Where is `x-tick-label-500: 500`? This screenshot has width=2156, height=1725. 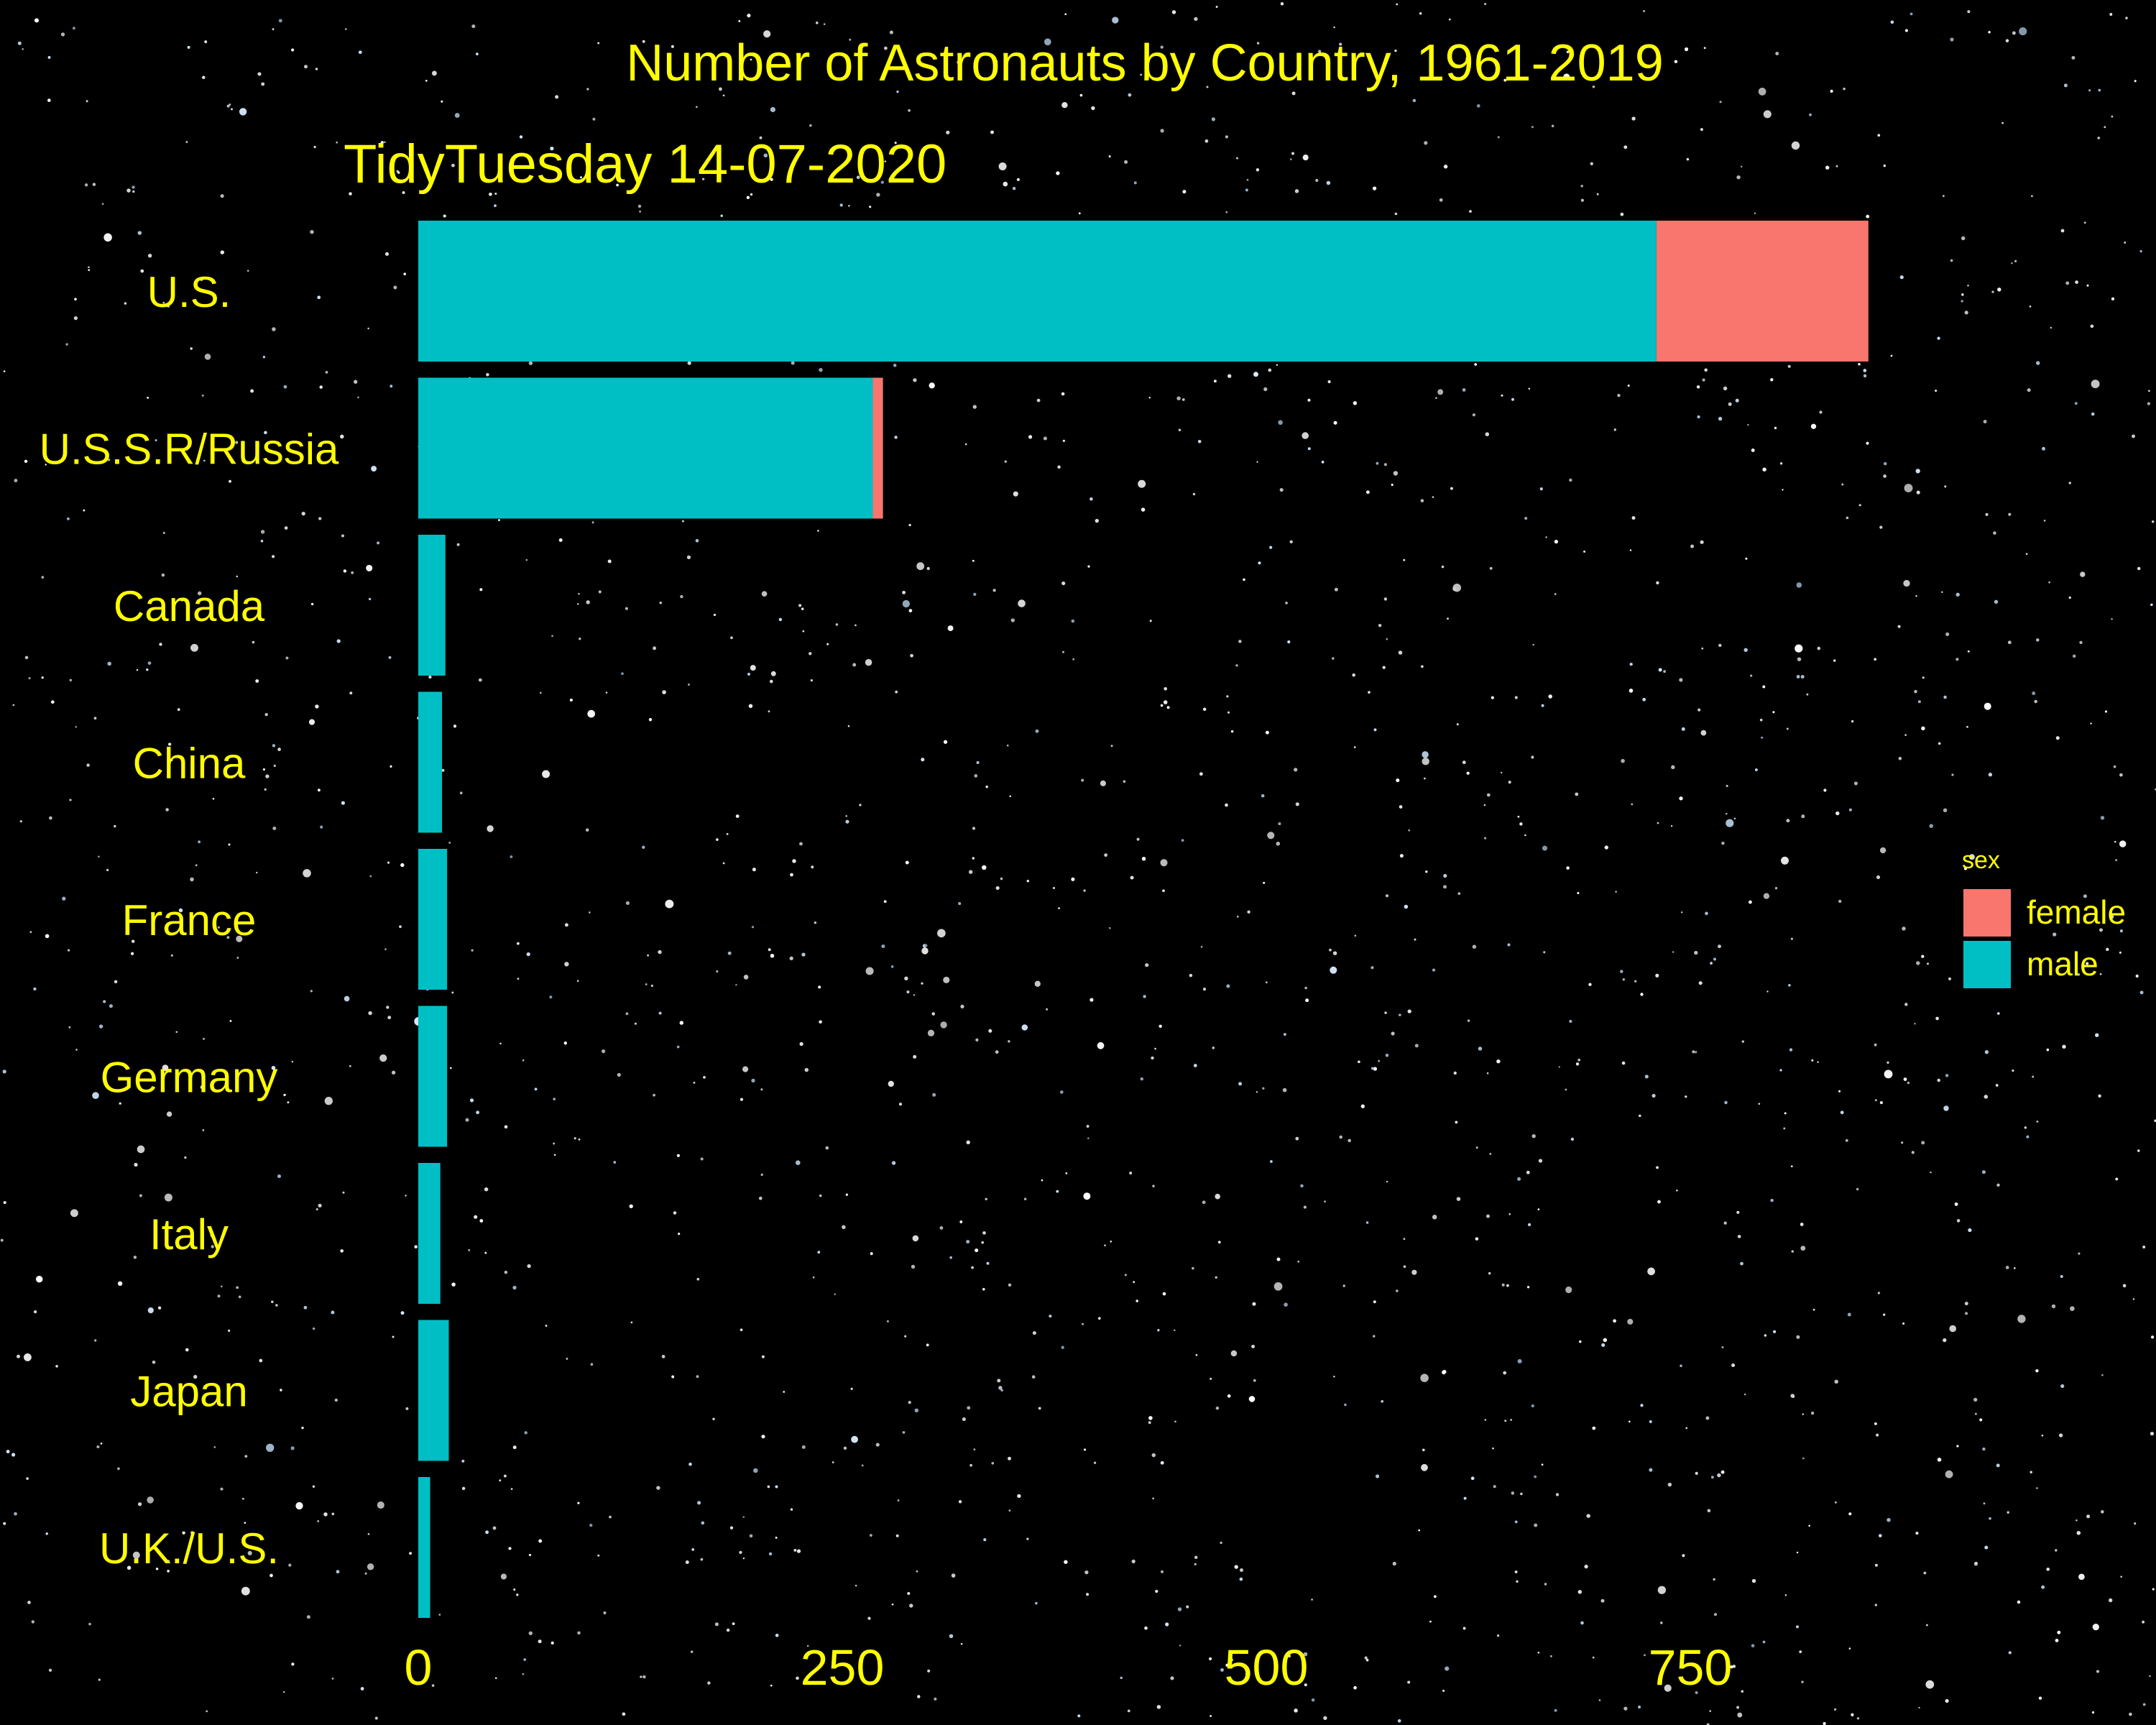
x-tick-label-500: 500 is located at coordinates (1267, 1667).